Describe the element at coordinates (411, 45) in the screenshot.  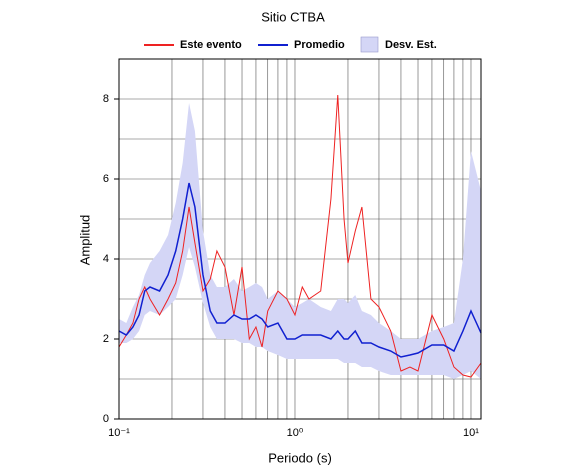
I see `legend-label: Desv. Est.` at that location.